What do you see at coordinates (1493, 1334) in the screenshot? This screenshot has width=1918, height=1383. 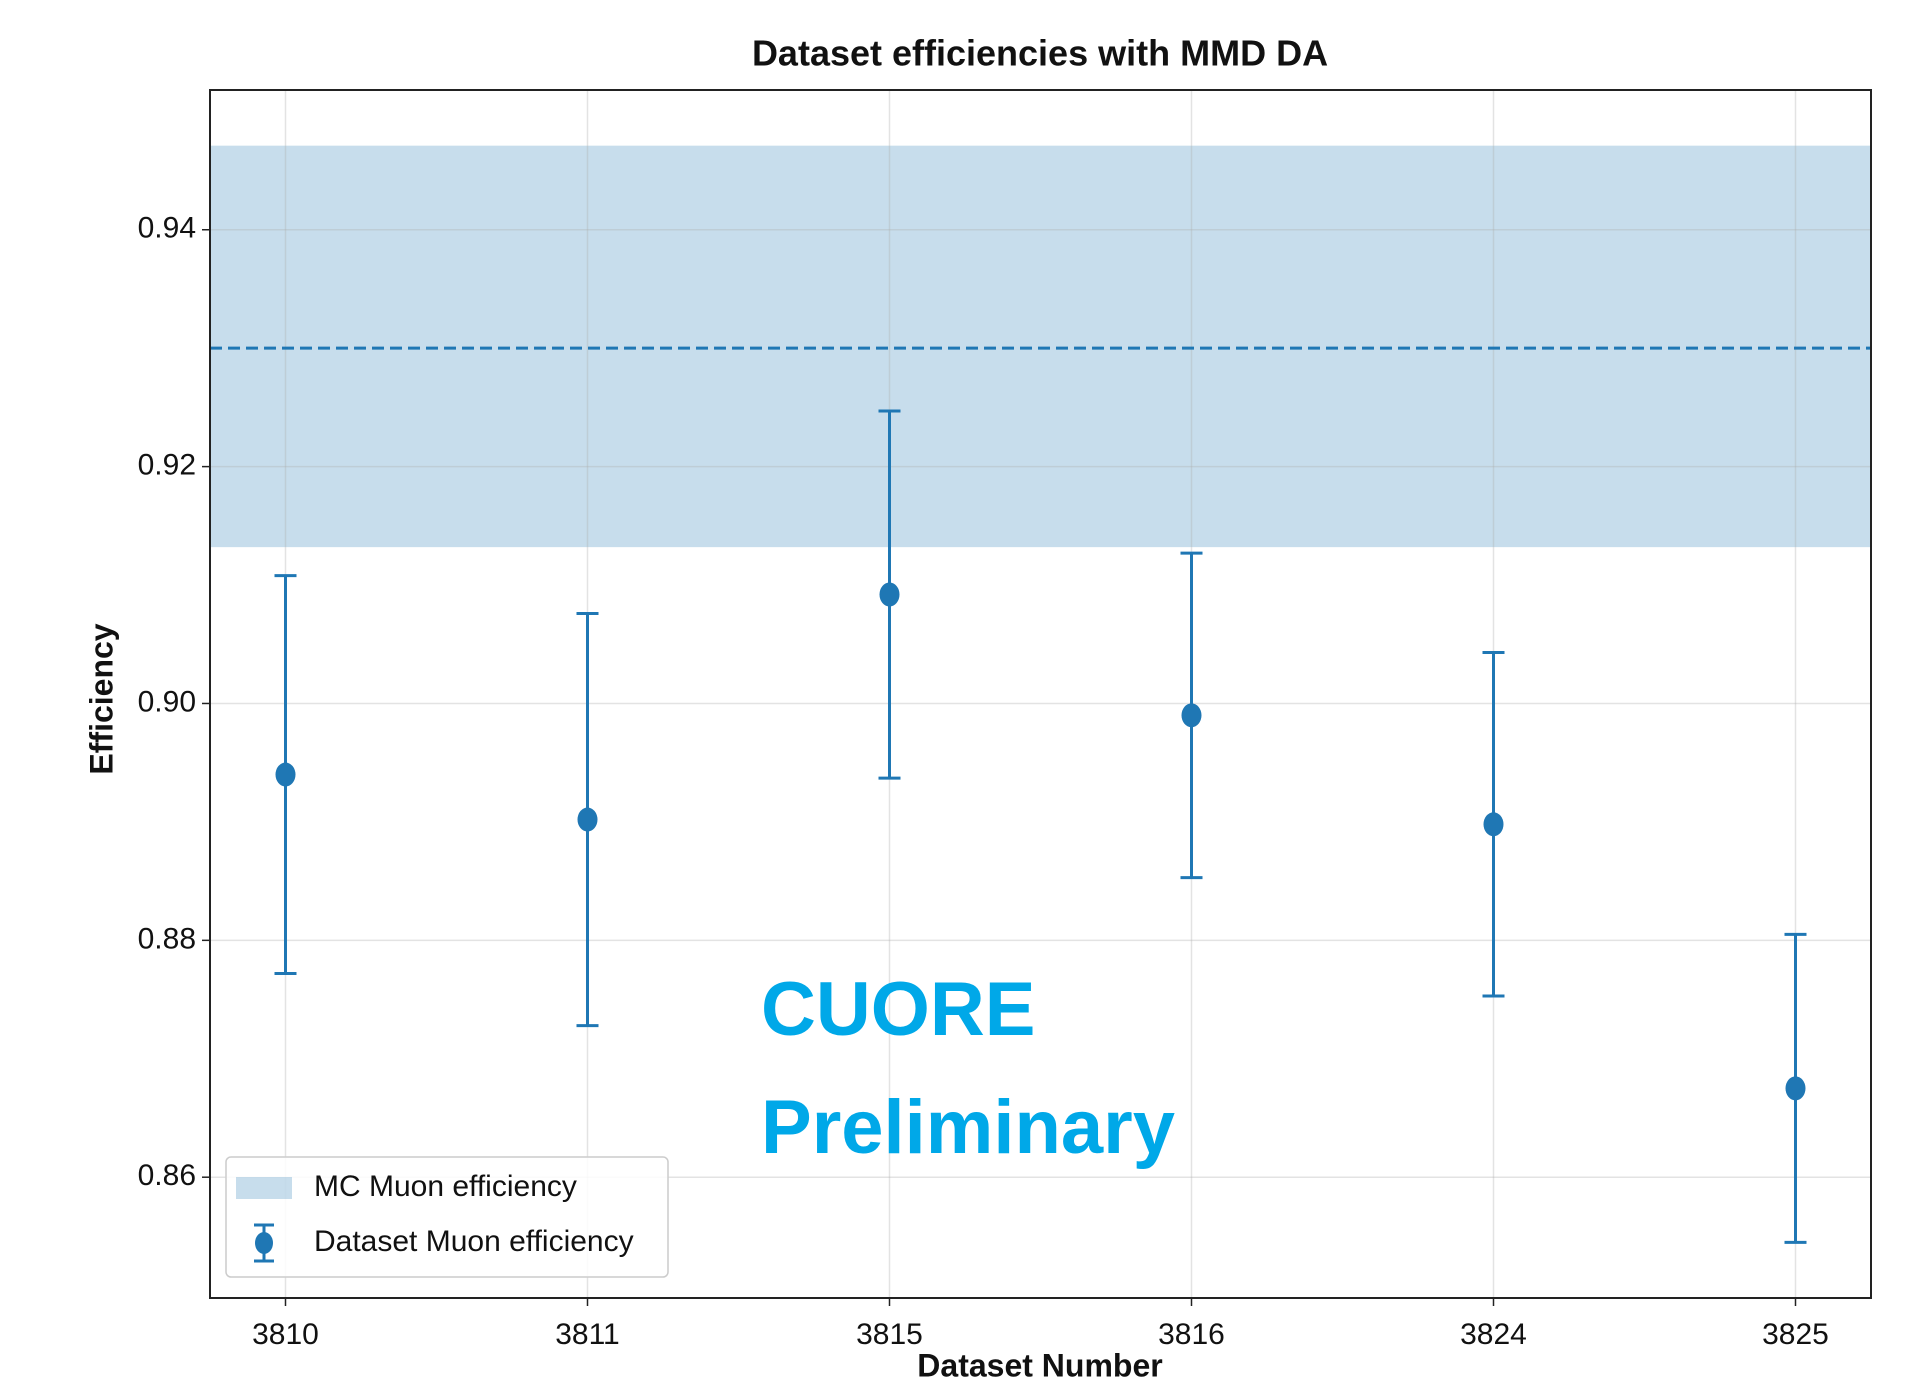 I see `x-tick-label: 3824` at bounding box center [1493, 1334].